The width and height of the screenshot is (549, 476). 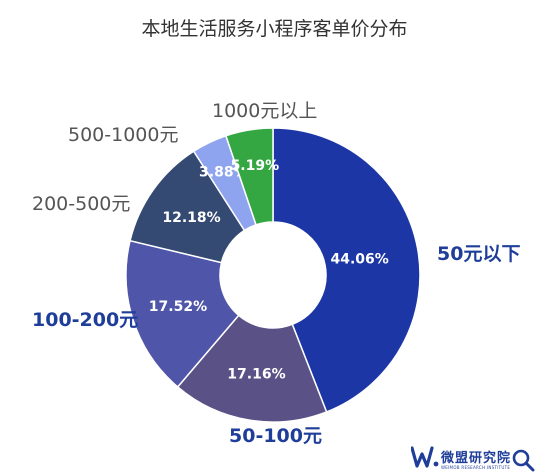 What do you see at coordinates (360, 260) in the screenshot?
I see `value-label-0: 44.06%` at bounding box center [360, 260].